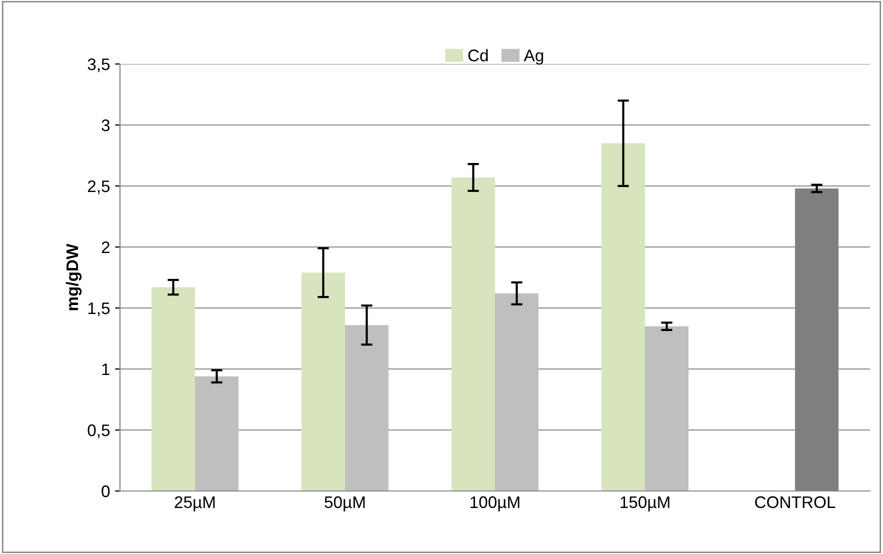 The height and width of the screenshot is (554, 883). What do you see at coordinates (74, 277) in the screenshot?
I see `y-axis-title: mg/gDW` at bounding box center [74, 277].